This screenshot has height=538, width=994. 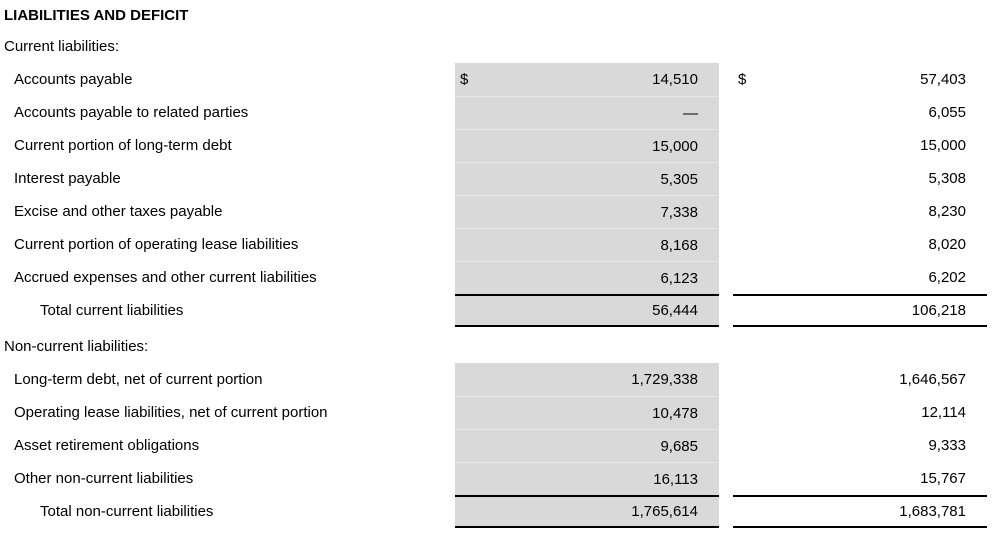 I want to click on row-label: Excise and other taxes payable, so click(x=118, y=211).